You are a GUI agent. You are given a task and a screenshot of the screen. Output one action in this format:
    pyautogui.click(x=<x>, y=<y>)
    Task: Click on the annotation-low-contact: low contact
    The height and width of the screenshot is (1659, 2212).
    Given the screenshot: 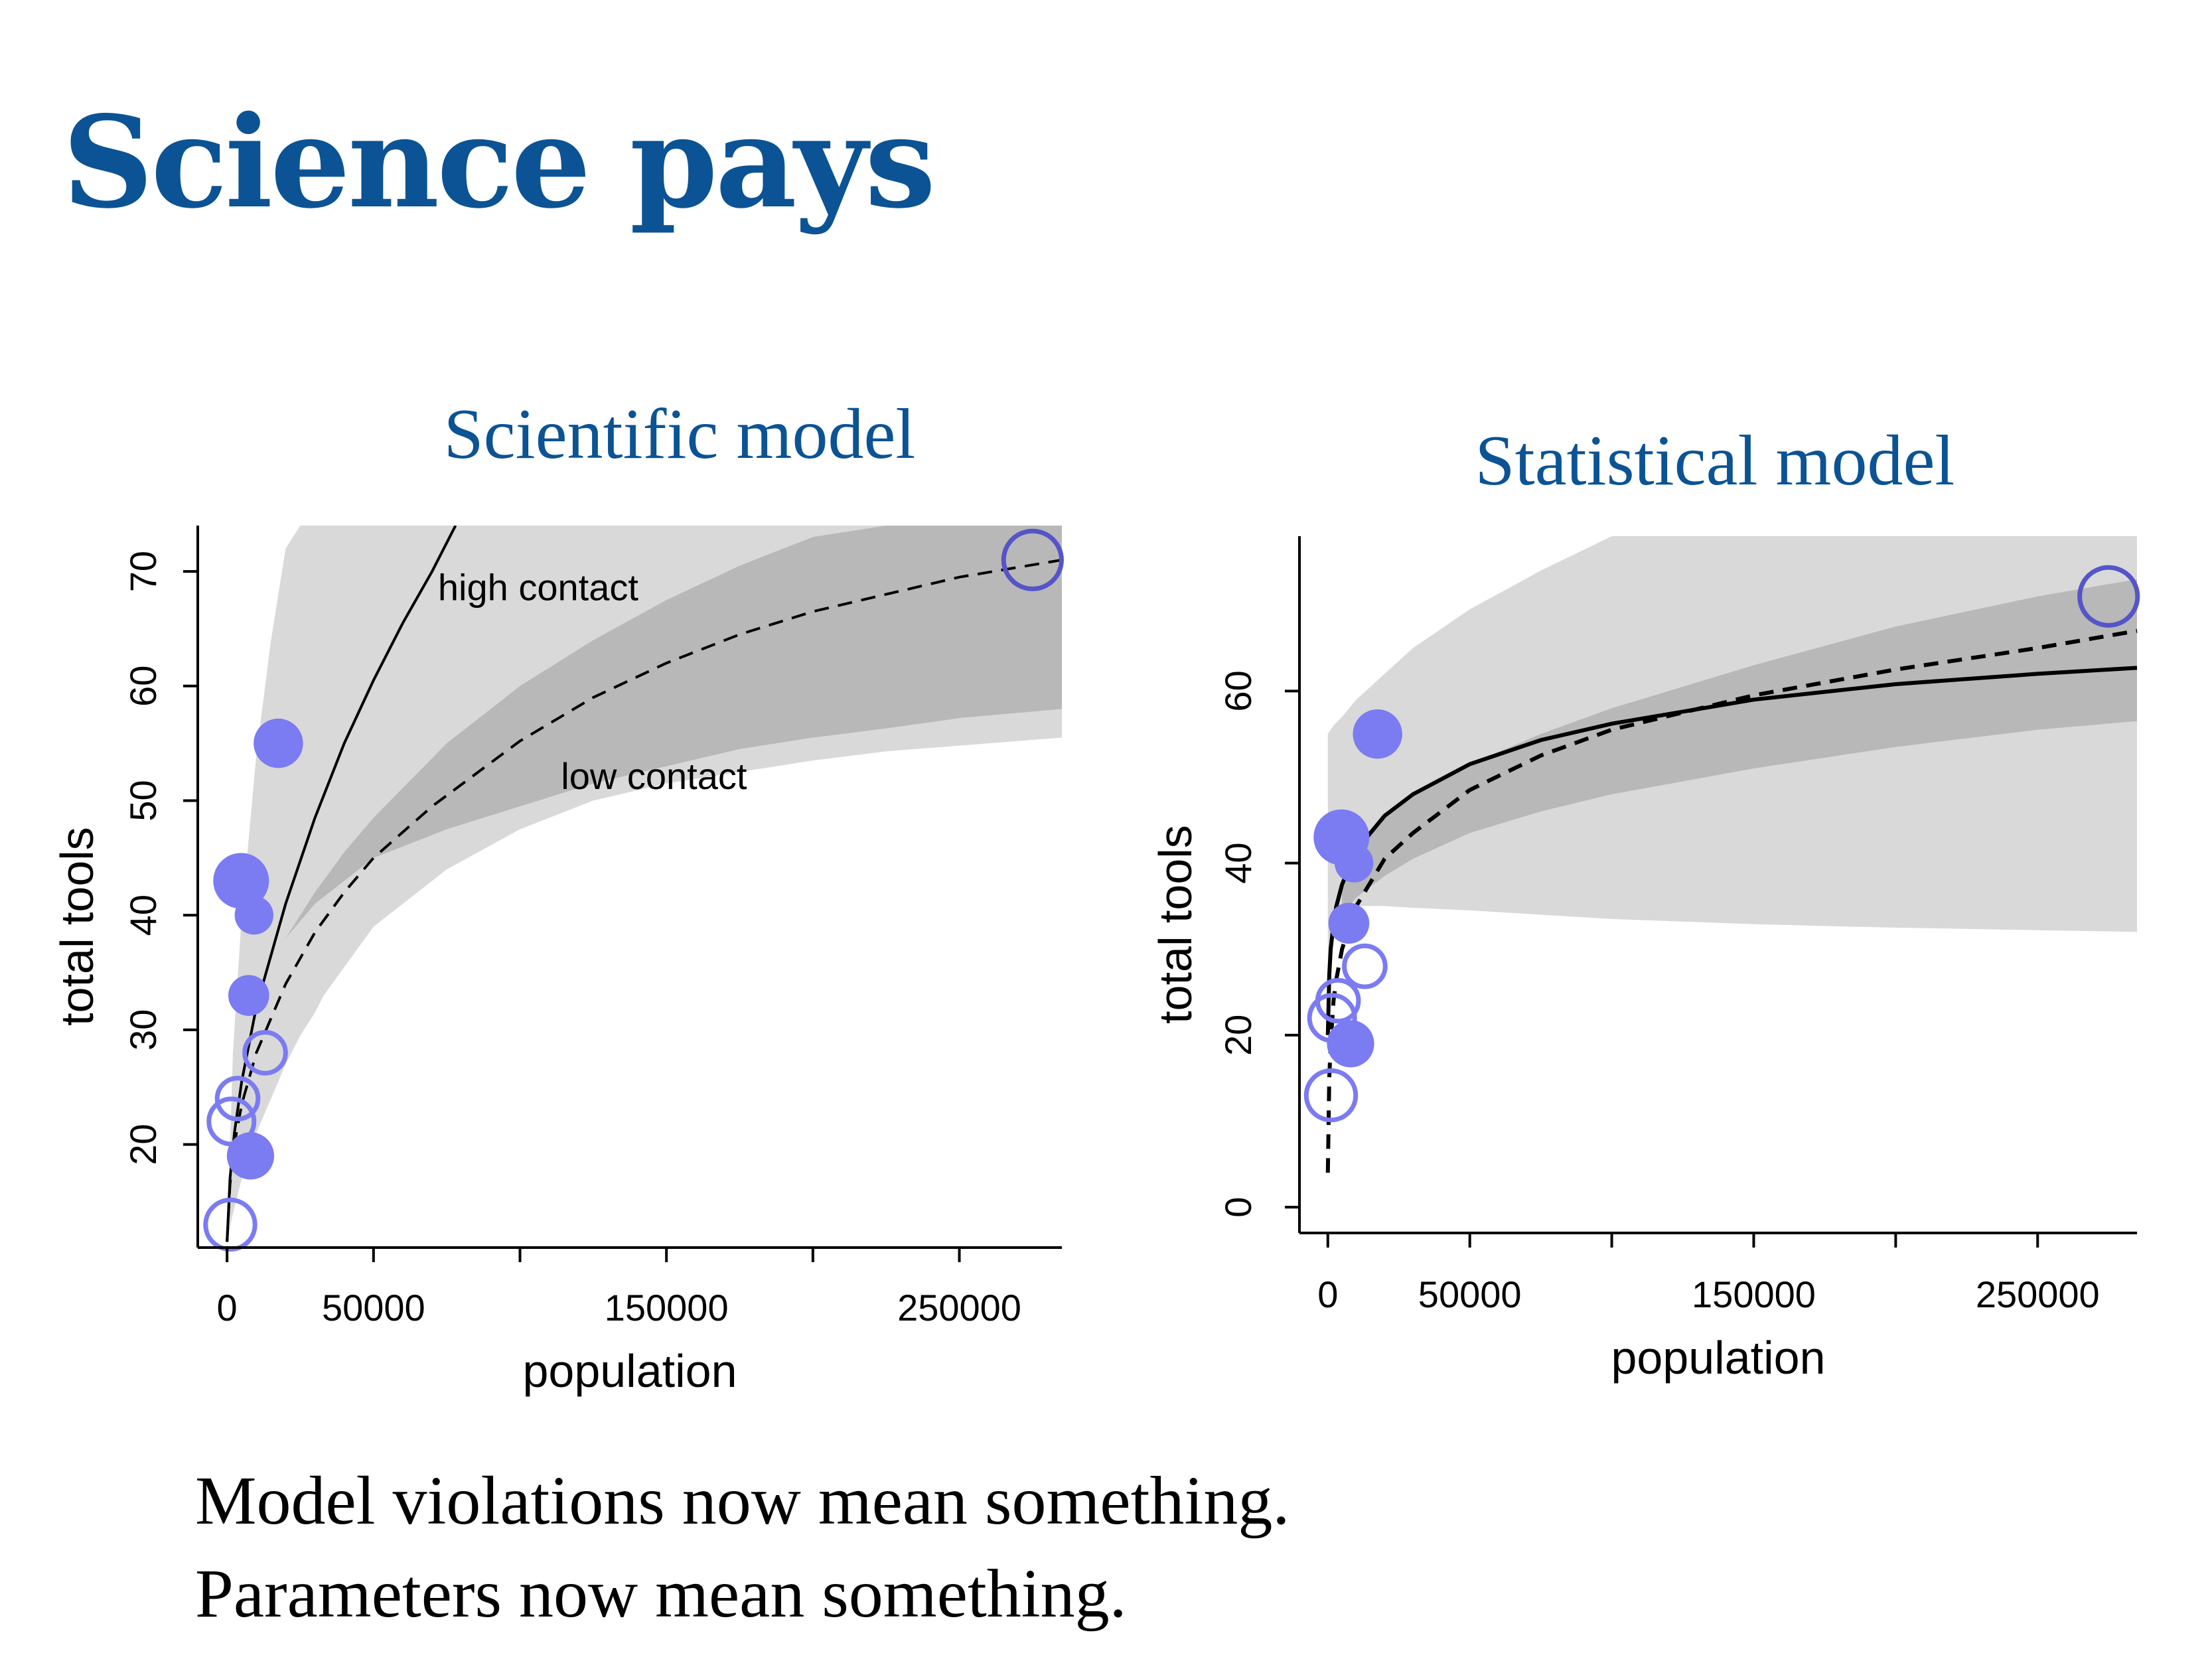 What is the action you would take?
    pyautogui.click(x=654, y=776)
    